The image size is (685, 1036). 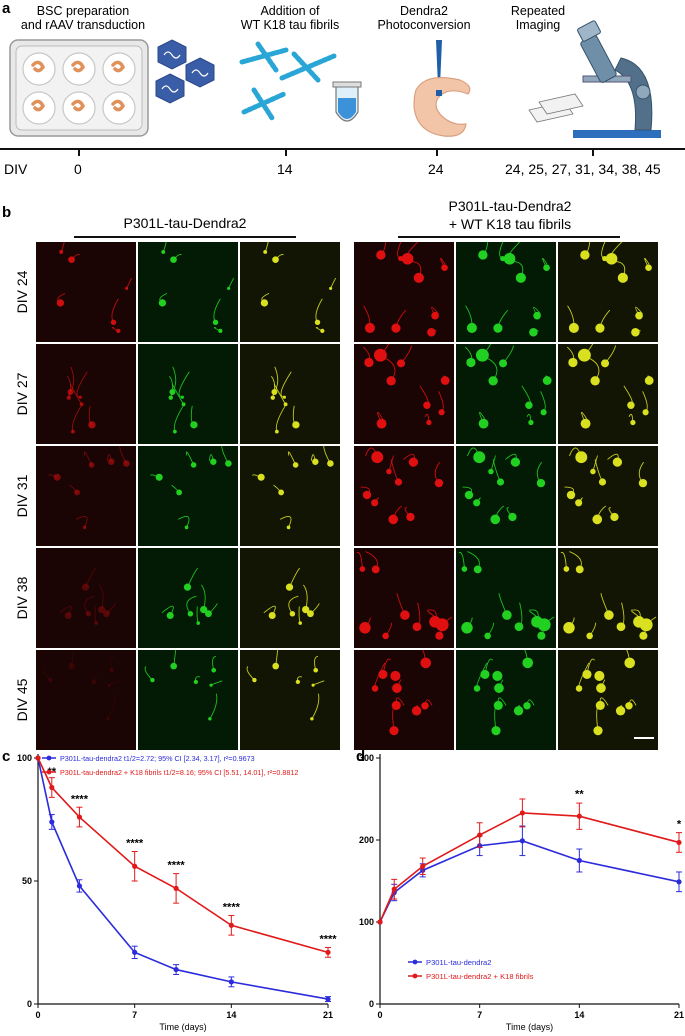 I want to click on culture-plate-illustration, so click(x=79, y=88).